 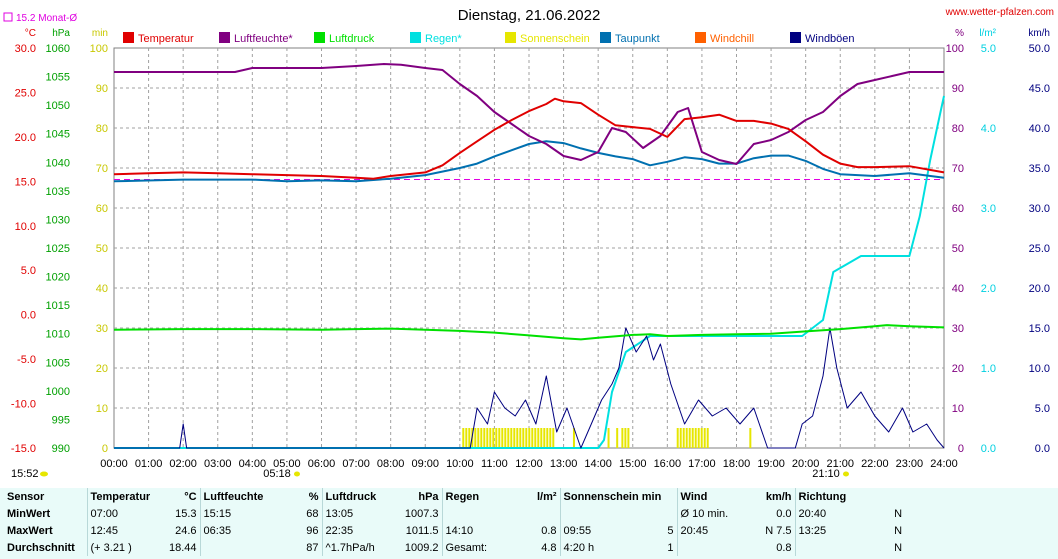 I want to click on stats-rain-time: 14:10, so click(x=476, y=530).